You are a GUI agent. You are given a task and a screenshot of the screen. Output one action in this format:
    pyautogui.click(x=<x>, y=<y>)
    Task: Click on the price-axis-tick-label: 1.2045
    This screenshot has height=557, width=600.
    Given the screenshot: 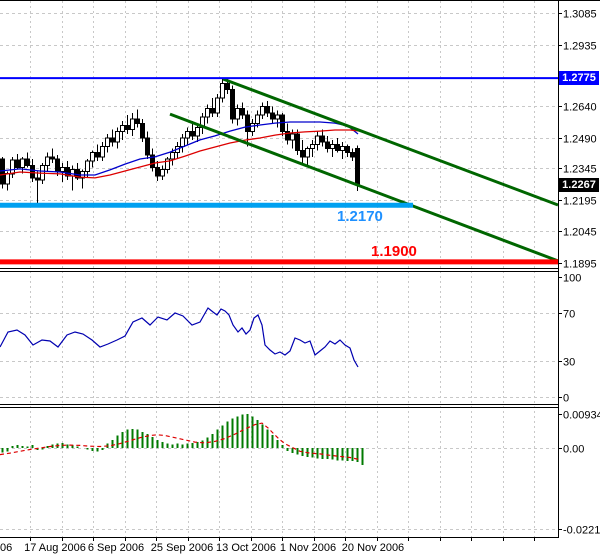 What is the action you would take?
    pyautogui.click(x=580, y=233)
    